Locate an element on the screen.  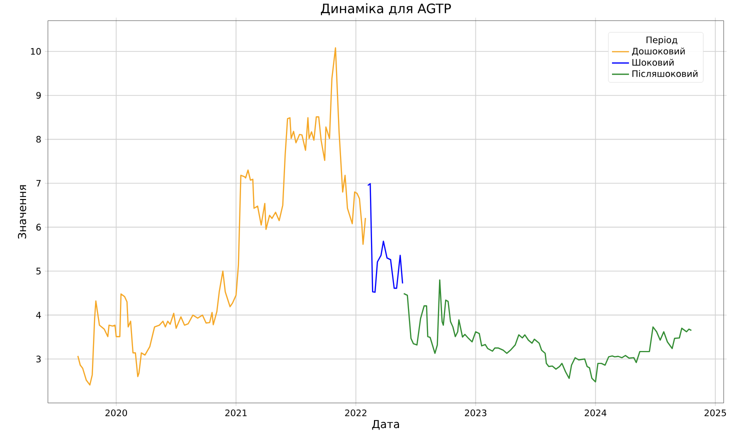
y-tick-label: 9 is located at coordinates (38, 95).